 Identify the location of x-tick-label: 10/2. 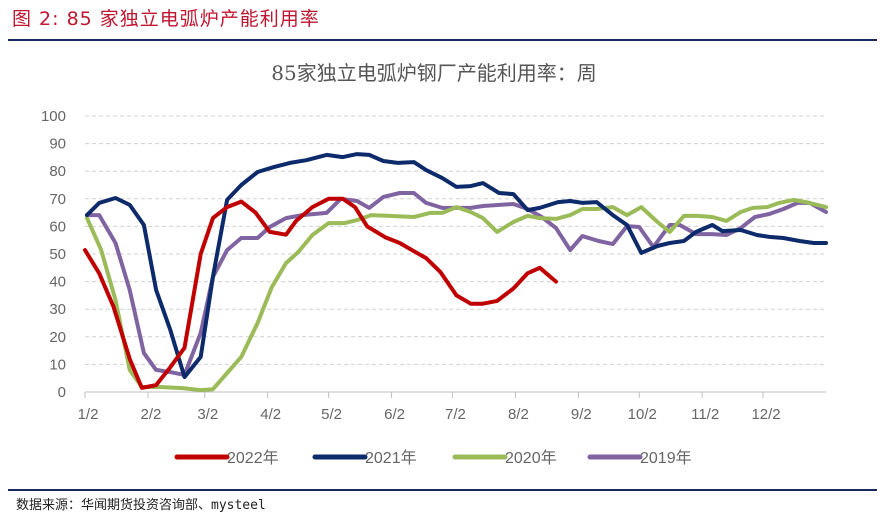
(642, 414).